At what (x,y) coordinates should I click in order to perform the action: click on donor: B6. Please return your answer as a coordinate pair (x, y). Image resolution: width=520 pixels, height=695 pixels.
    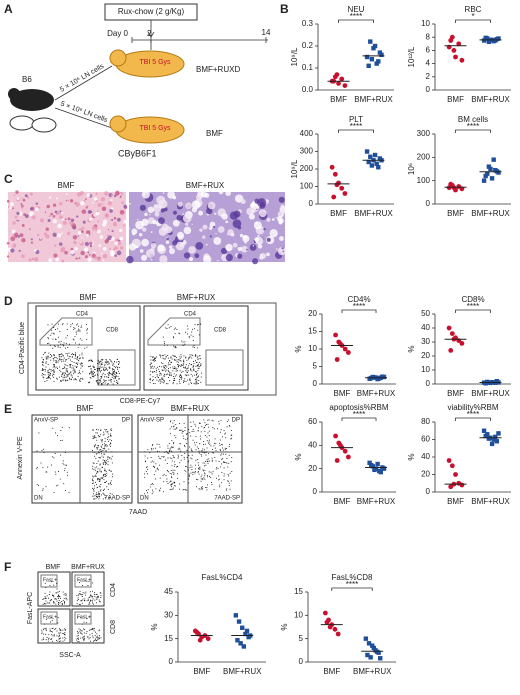
    Looking at the image, I should click on (27, 79).